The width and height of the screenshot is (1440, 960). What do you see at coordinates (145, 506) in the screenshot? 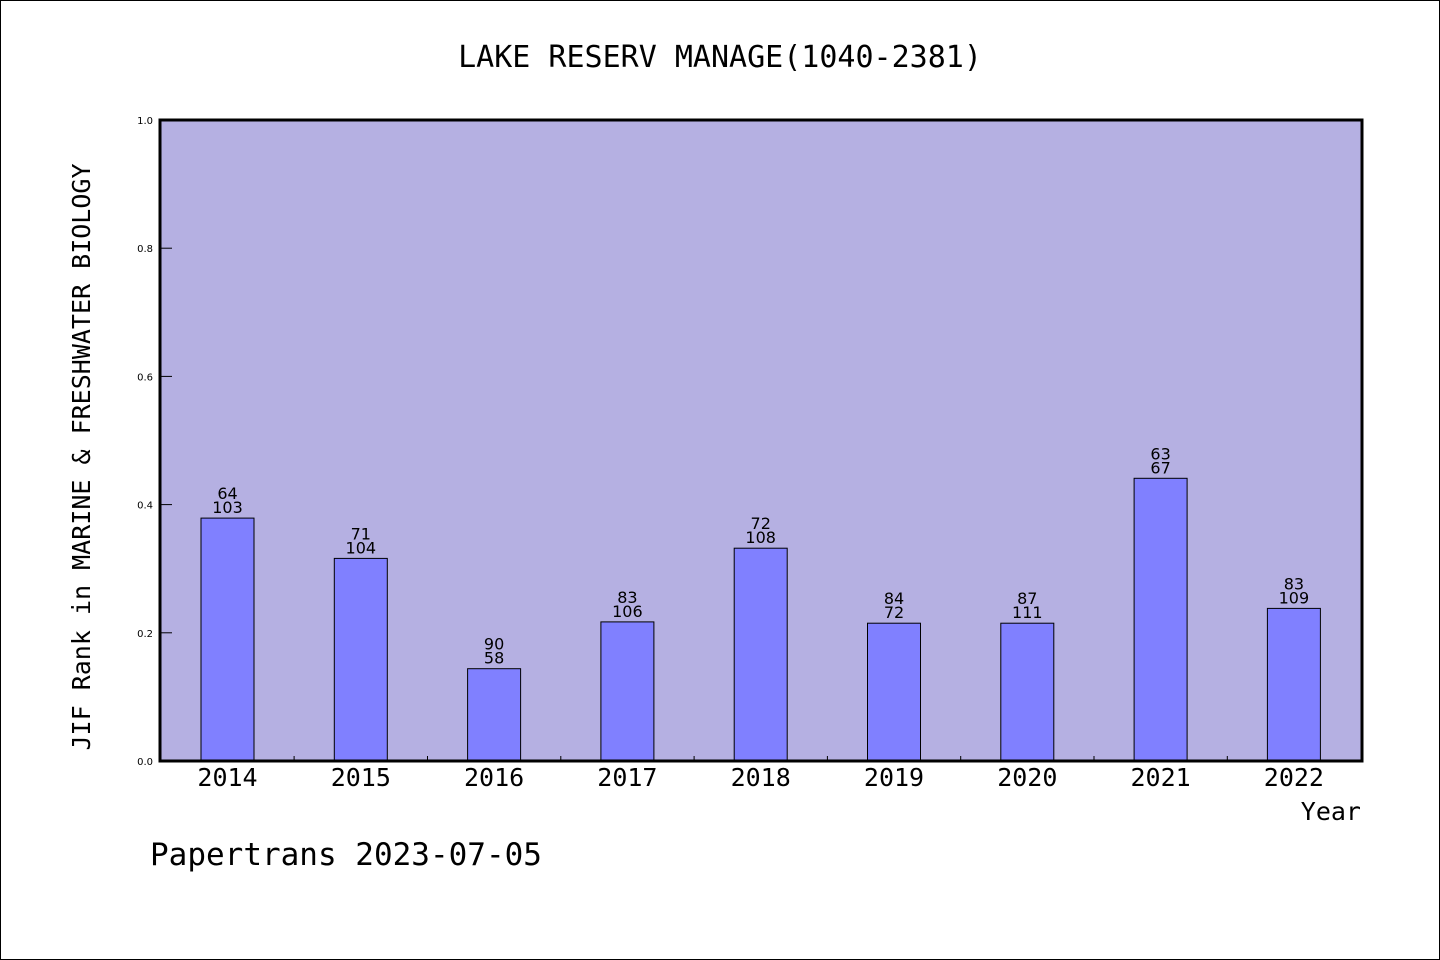
I see `y-tick-label-0.4: 0.4` at bounding box center [145, 506].